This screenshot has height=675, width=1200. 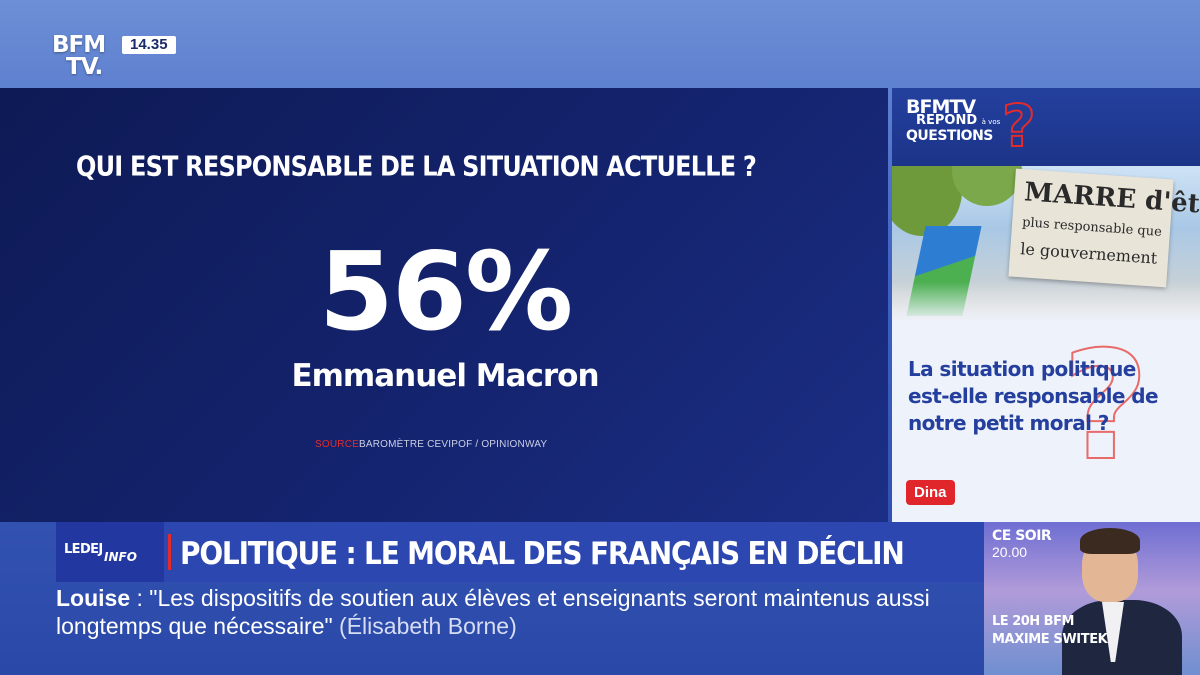 What do you see at coordinates (941, 107) in the screenshot?
I see `brand-line-1: BFMTV` at bounding box center [941, 107].